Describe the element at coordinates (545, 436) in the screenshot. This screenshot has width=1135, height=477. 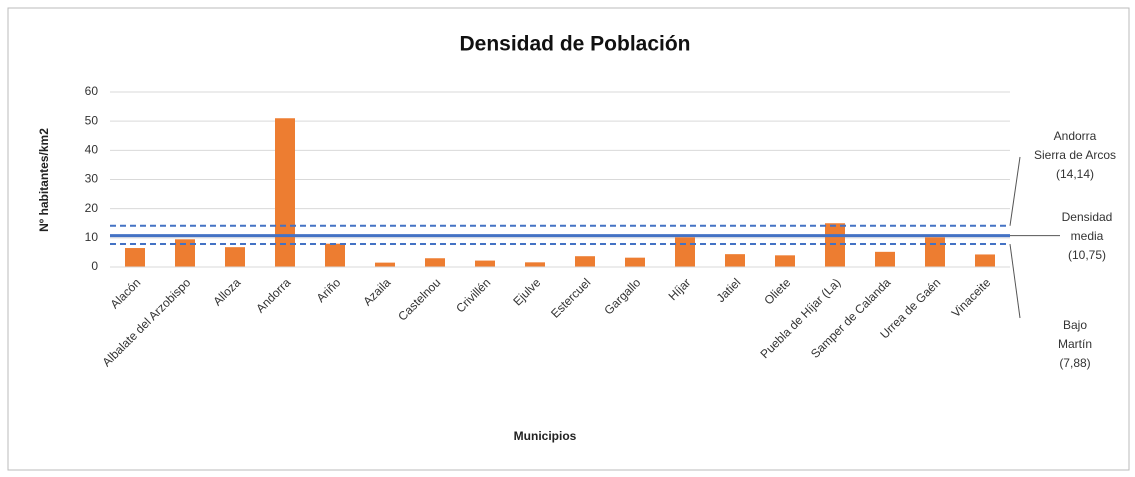
I see `x-axis-title: Municipios` at that location.